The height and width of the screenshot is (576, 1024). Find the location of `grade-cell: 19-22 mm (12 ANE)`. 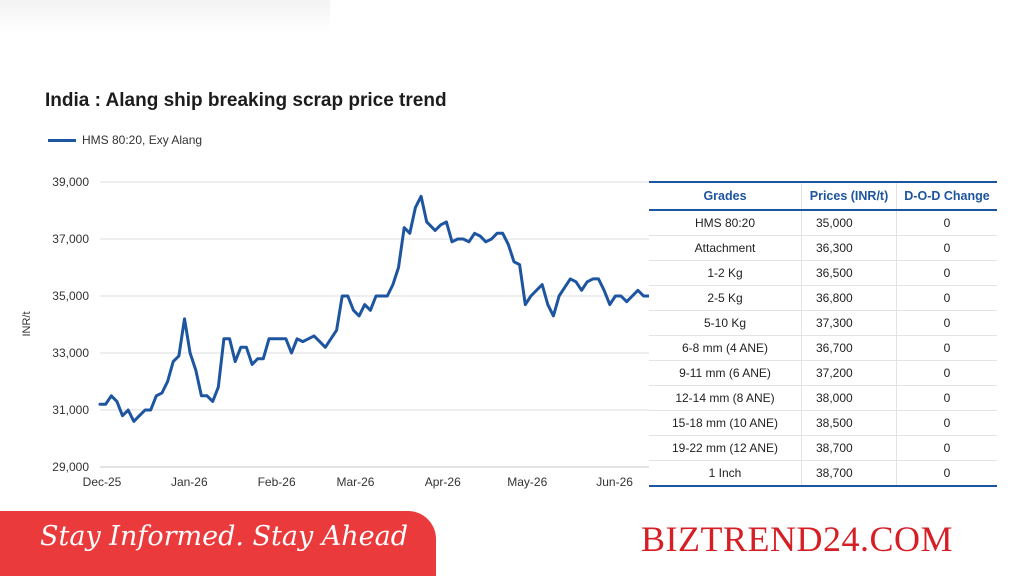

grade-cell: 19-22 mm (12 ANE) is located at coordinates (725, 448).